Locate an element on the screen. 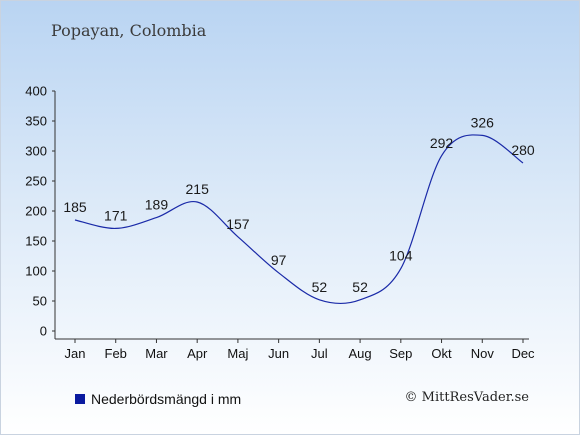 Image resolution: width=580 pixels, height=435 pixels. x-tick-label: Sep is located at coordinates (400, 353).